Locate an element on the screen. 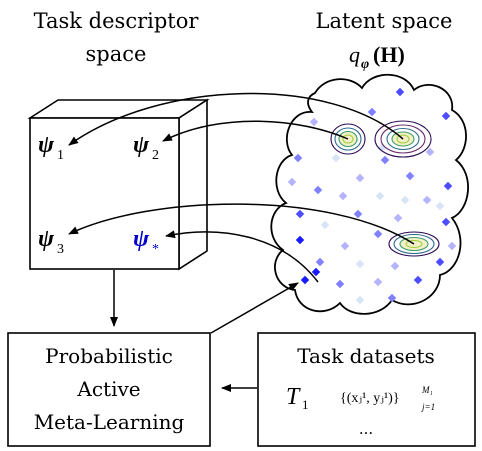 This screenshot has width=482, height=451. cube-side-face is located at coordinates (193, 184).